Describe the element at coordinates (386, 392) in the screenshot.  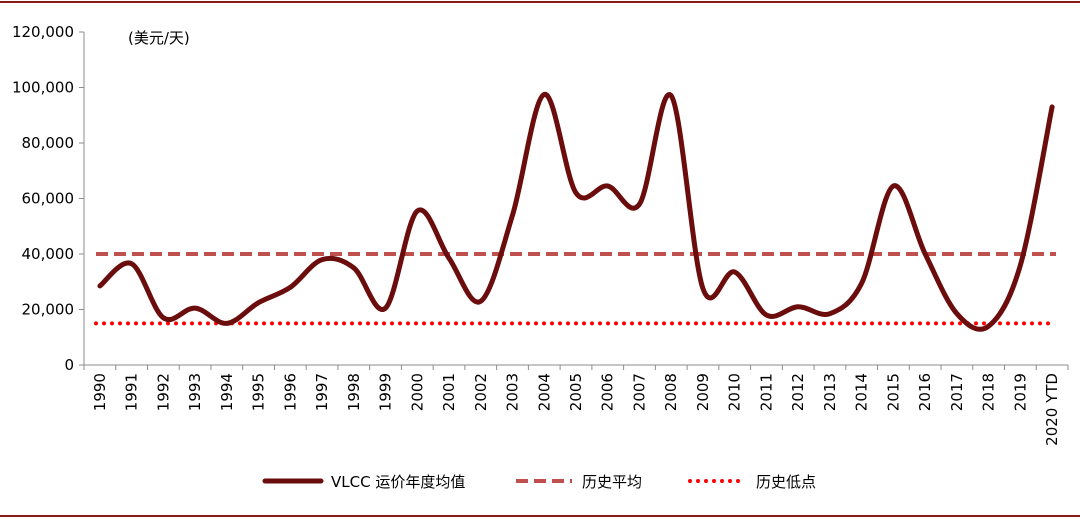
I see `x-tick-label: 1999` at that location.